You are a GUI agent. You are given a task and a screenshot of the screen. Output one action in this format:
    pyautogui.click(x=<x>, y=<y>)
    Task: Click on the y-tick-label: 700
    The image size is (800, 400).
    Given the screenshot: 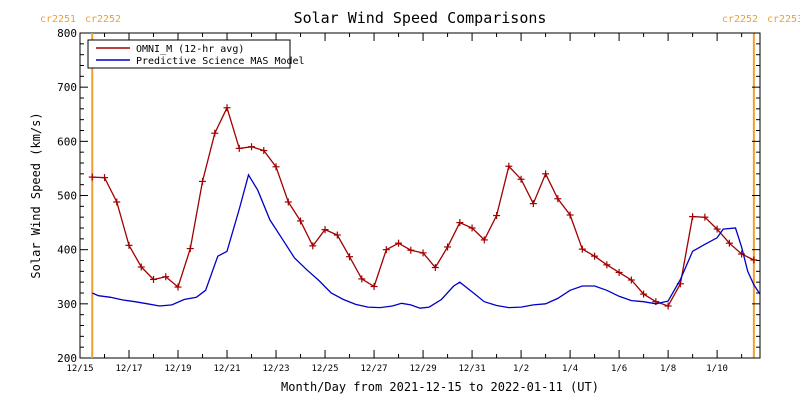 What is the action you would take?
    pyautogui.click(x=67, y=87)
    